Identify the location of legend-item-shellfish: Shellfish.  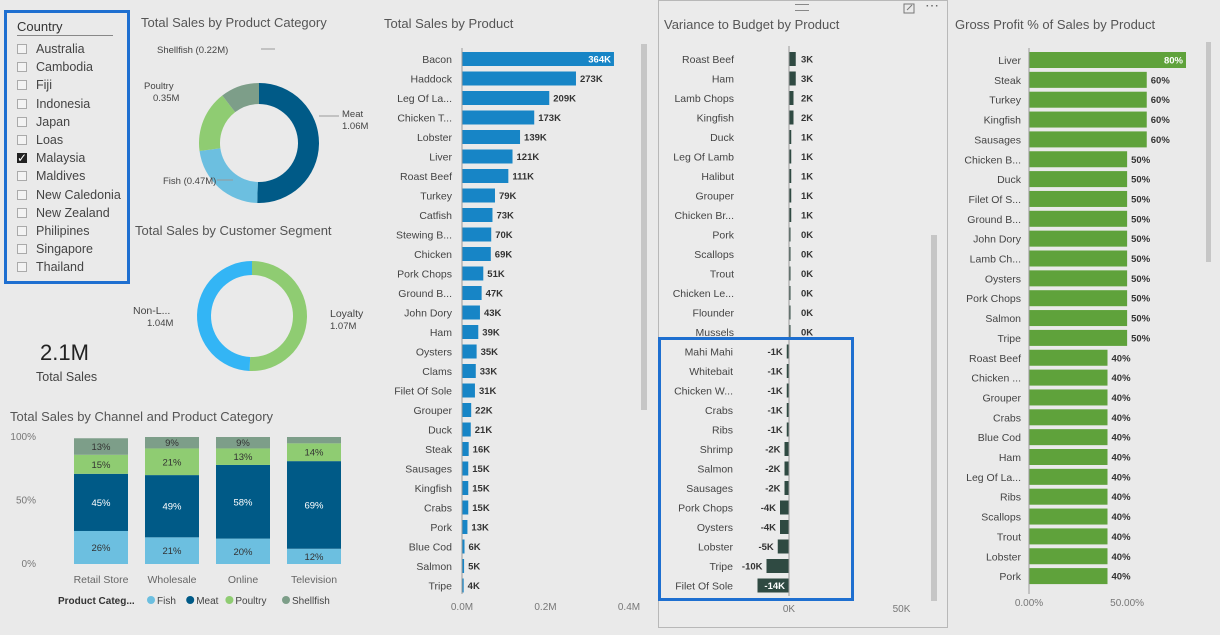
(311, 601).